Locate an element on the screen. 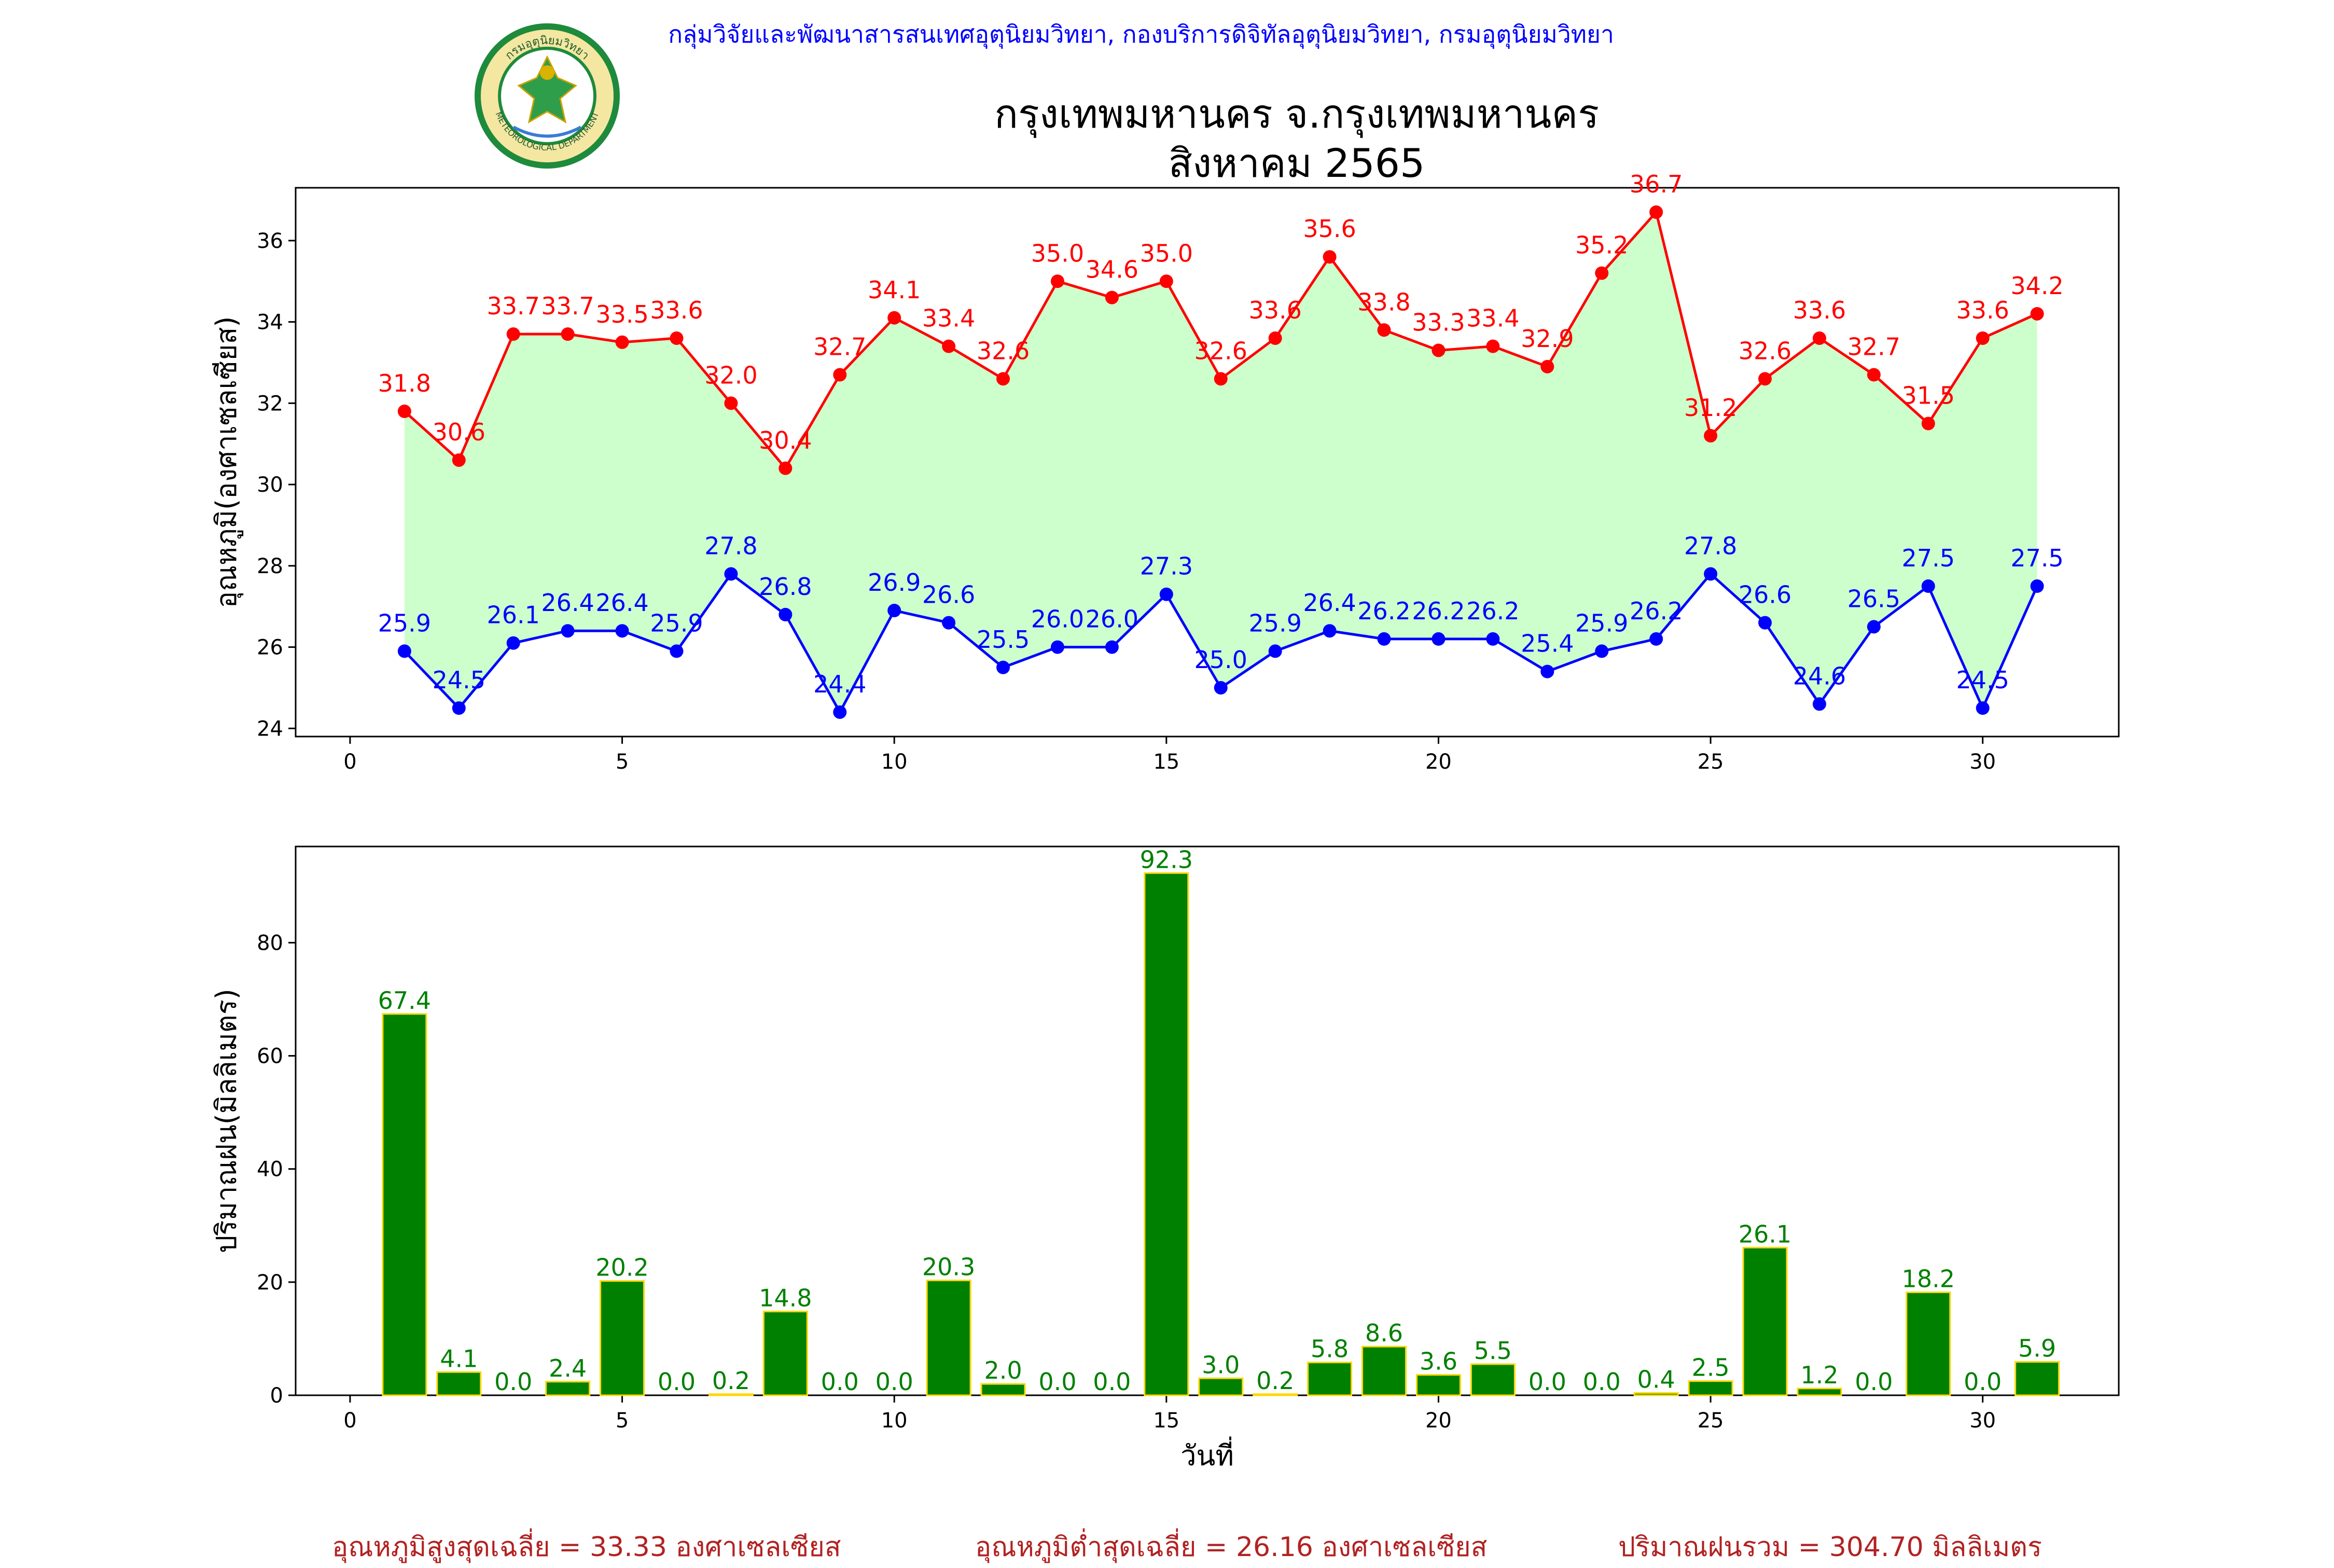 The image size is (2334, 1568). rain-bar-label: 92.3 is located at coordinates (1166, 859).